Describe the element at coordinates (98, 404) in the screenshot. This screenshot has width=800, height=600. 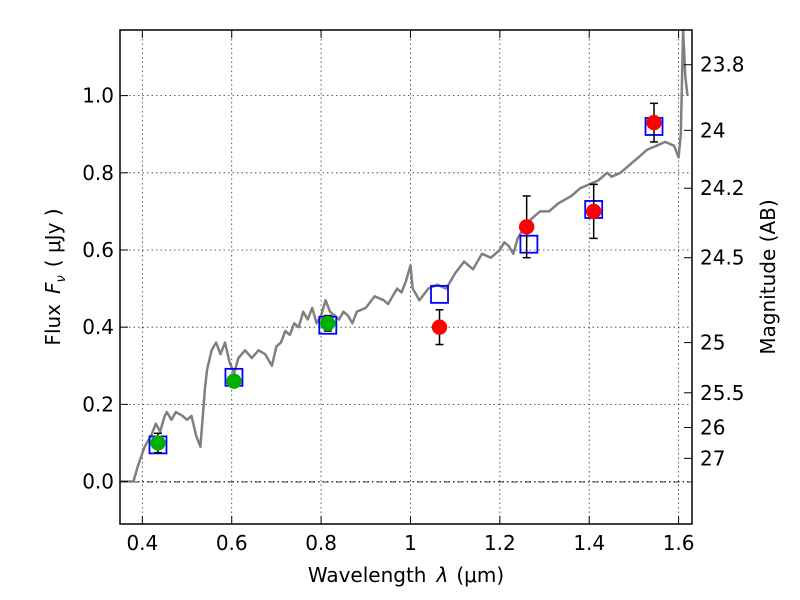
I see `y-tick-label: 0.2` at that location.